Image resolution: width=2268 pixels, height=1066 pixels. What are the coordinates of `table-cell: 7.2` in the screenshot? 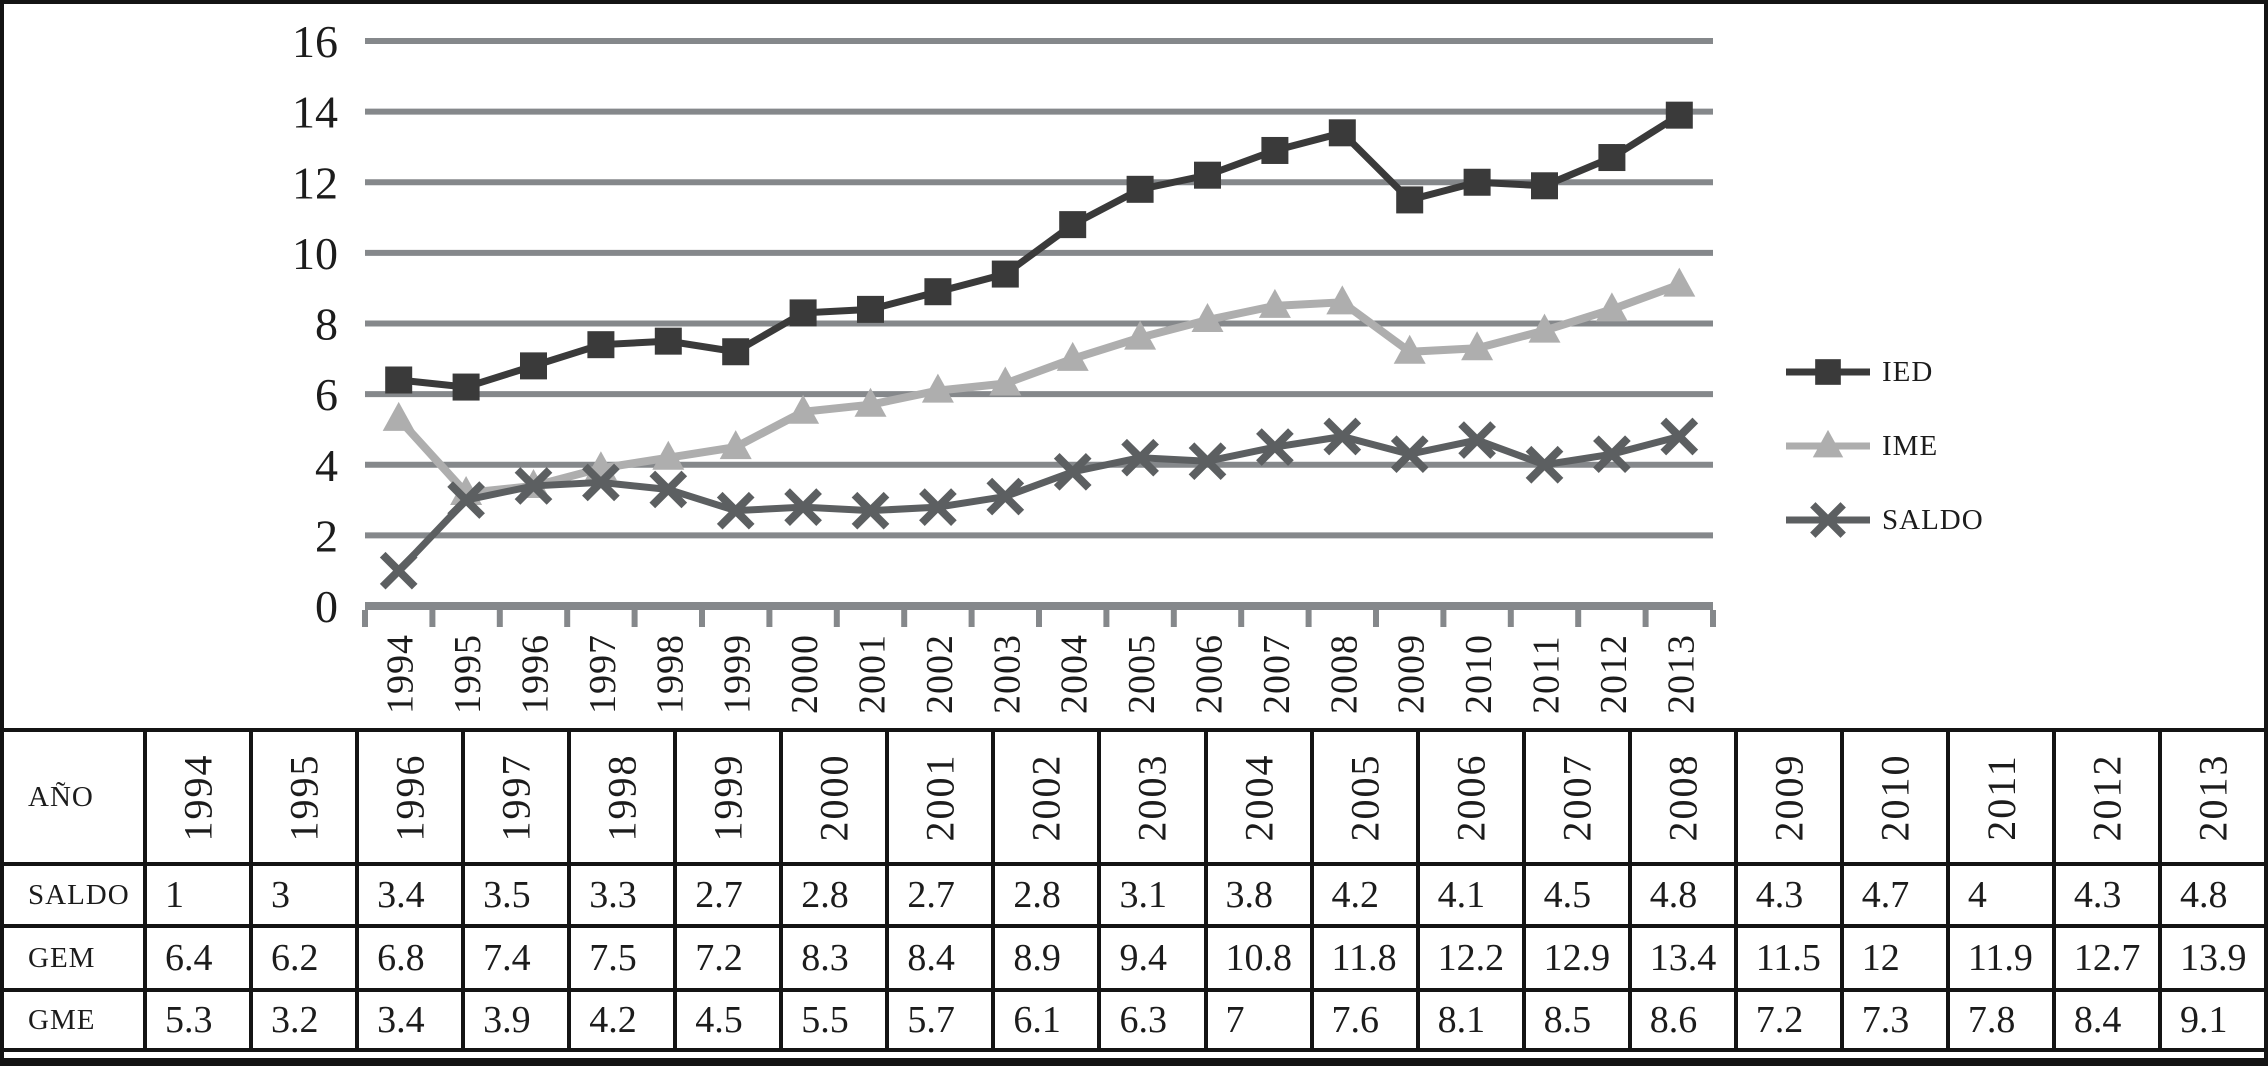 It's located at (1786, 1018).